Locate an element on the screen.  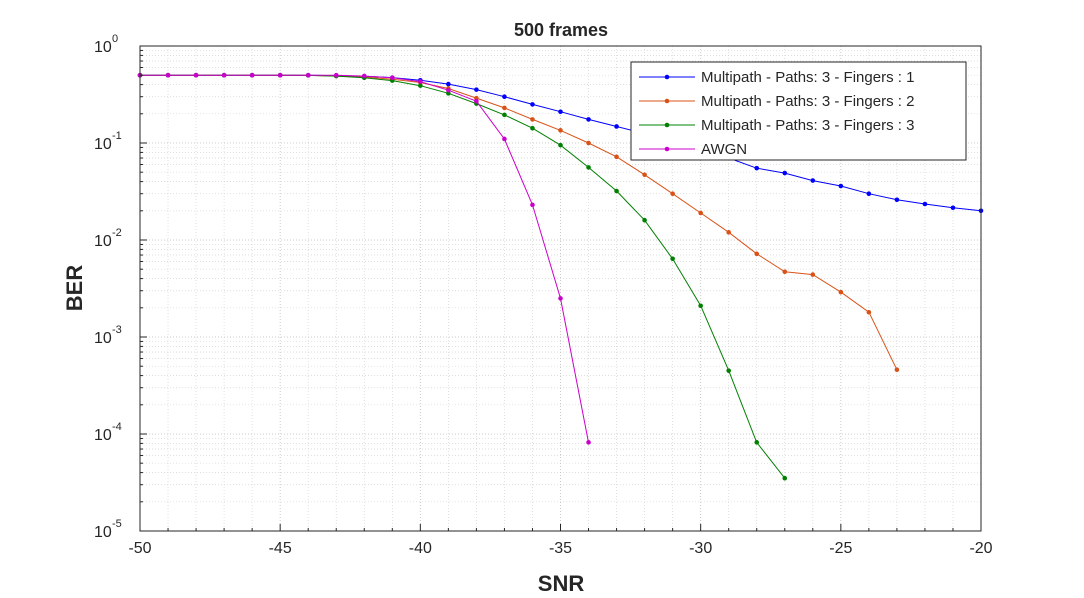
chart-title: 500 frames is located at coordinates (561, 30).